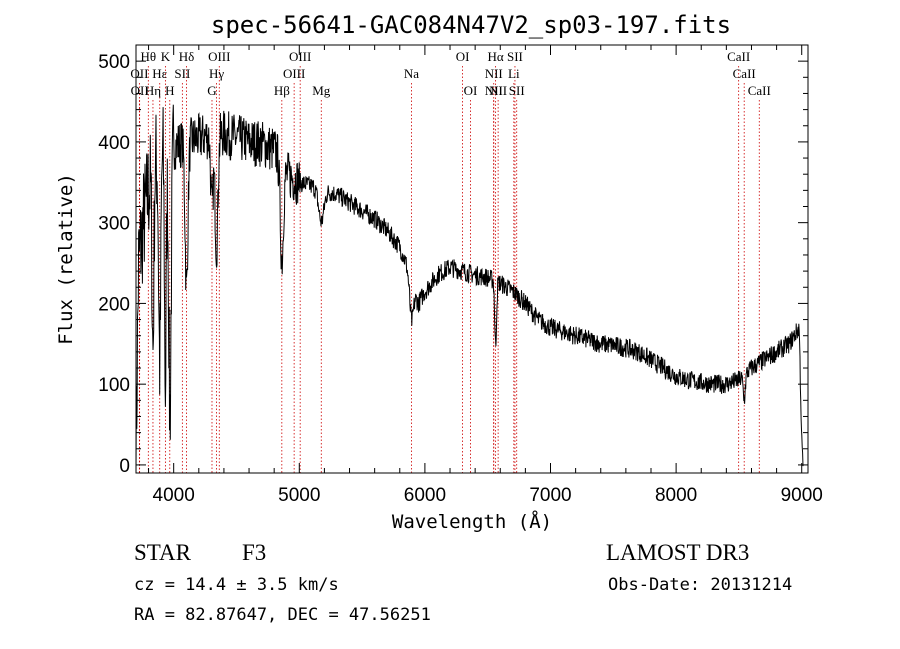 The height and width of the screenshot is (649, 900). I want to click on x-tick-label: 7000, so click(550, 495).